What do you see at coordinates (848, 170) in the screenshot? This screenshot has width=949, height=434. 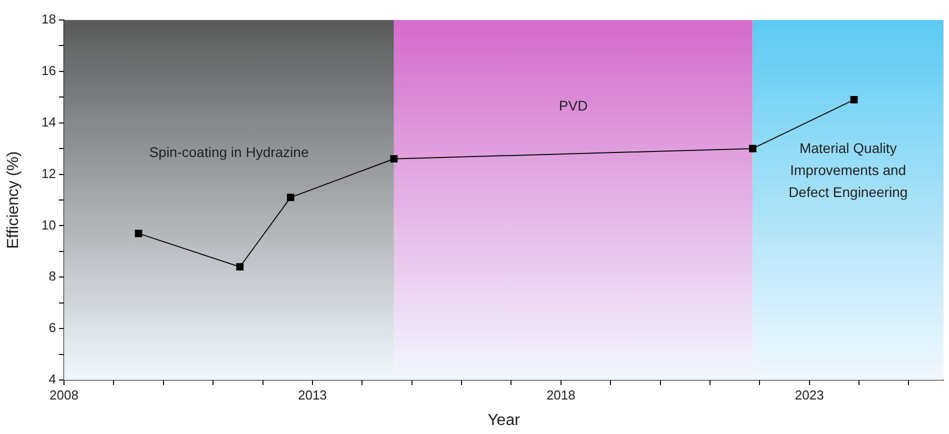 I see `band-label: Material Quality Improvements and Defect Engineering` at bounding box center [848, 170].